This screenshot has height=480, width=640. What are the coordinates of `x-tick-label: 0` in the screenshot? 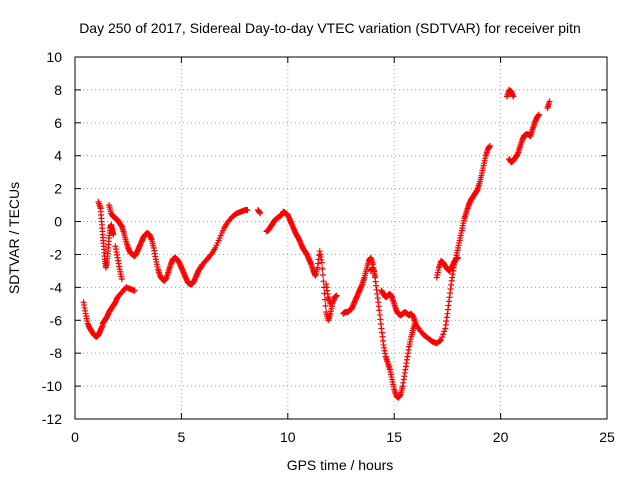 It's located at (75, 437).